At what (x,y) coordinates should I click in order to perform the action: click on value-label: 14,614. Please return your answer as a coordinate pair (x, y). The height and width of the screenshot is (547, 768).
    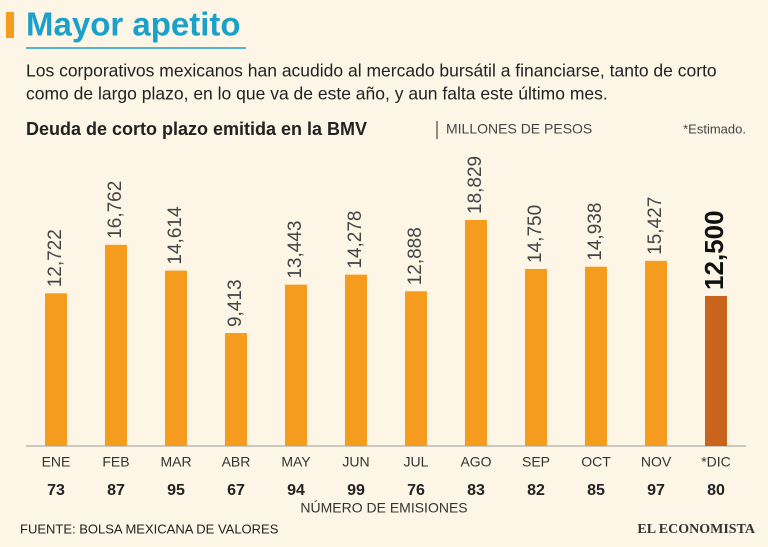
    Looking at the image, I should click on (175, 235).